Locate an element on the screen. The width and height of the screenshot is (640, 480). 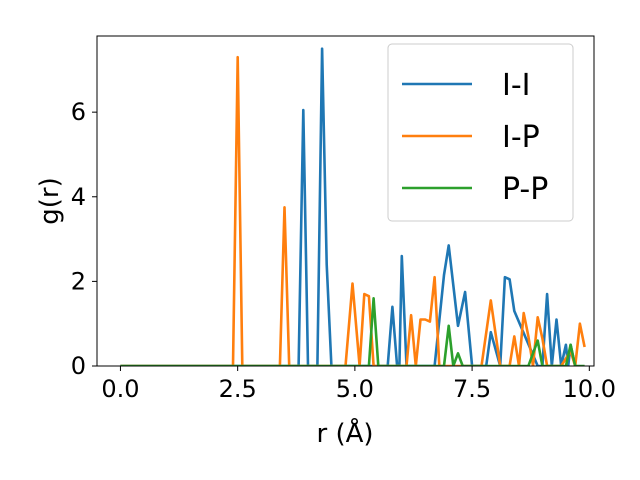
x-axis-label: r (Å) is located at coordinates (344, 433).